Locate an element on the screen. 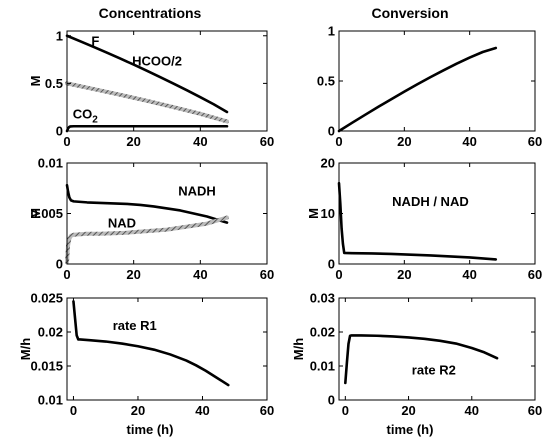  x-tick-label-rate-r1: 60 is located at coordinates (267, 410).